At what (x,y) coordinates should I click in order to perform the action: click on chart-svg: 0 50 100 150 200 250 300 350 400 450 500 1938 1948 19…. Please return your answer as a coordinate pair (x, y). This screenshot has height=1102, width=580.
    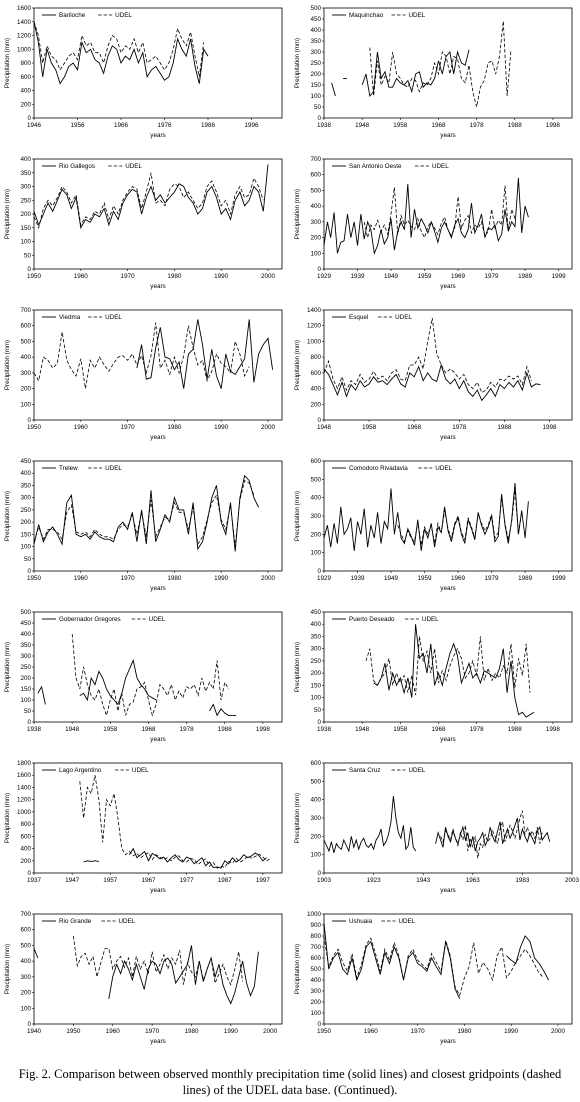
    Looking at the image, I should click on (433, 72).